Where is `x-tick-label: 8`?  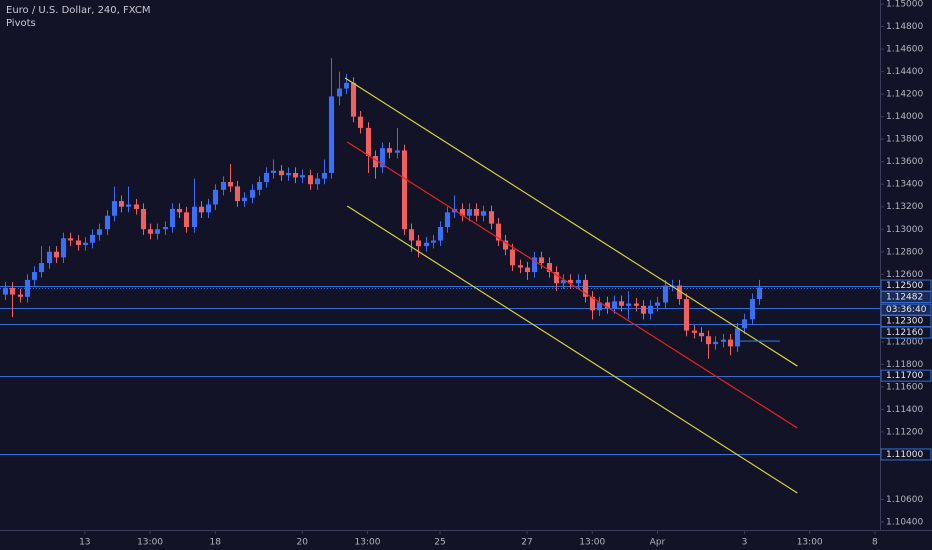
x-tick-label: 8 is located at coordinates (875, 543).